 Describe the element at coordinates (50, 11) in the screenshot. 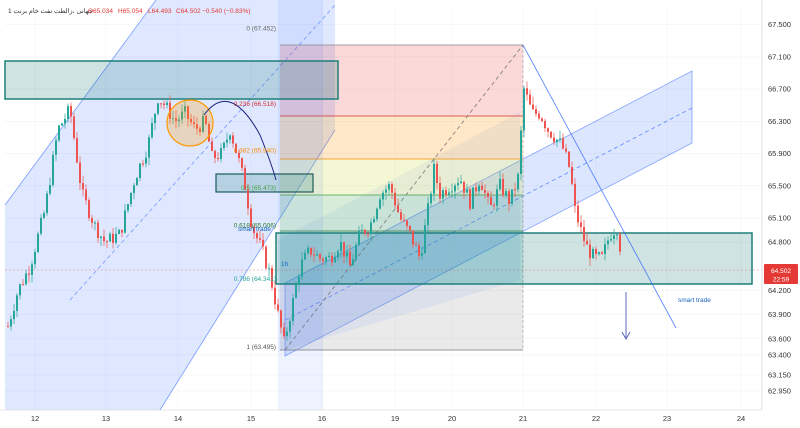

I see `symbol-name: جهانی ،زالطت نفت خام برنت 1` at that location.